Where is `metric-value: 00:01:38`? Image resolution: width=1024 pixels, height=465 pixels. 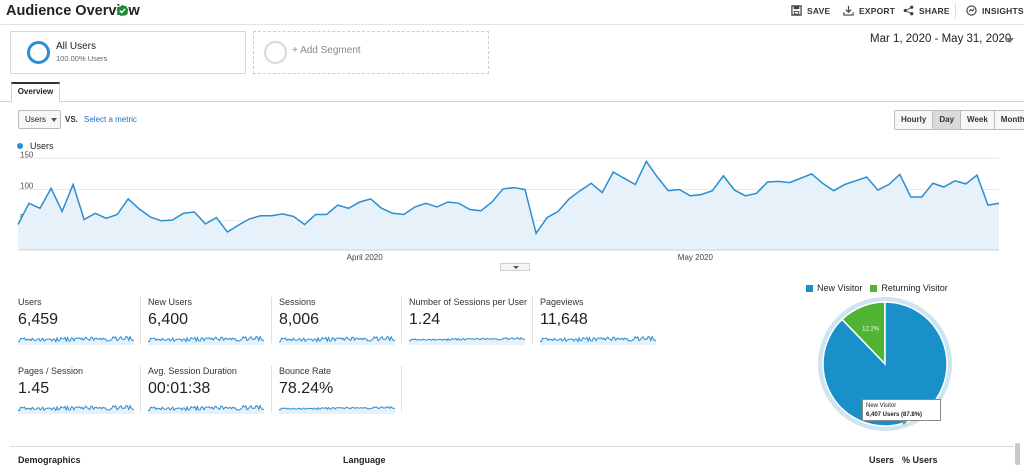 metric-value: 00:01:38 is located at coordinates (179, 388).